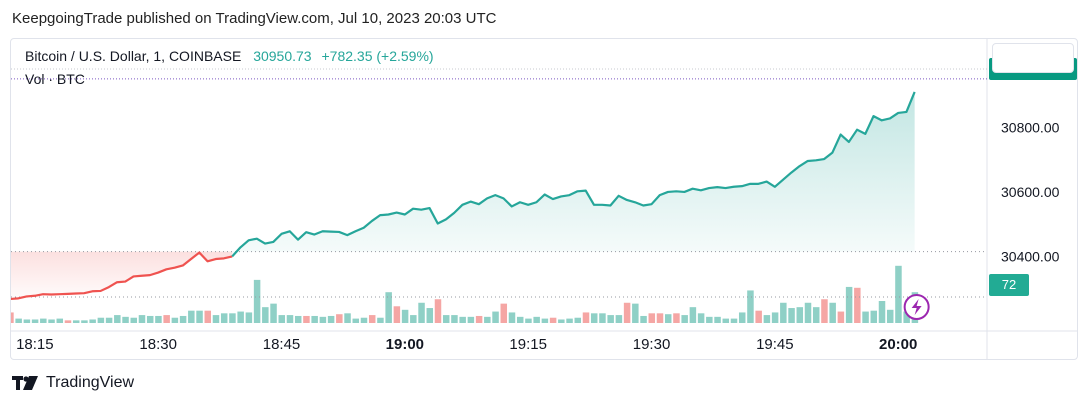 This screenshot has height=407, width=1090. Describe the element at coordinates (282, 344) in the screenshot. I see `x-tick-label: 18:45` at that location.